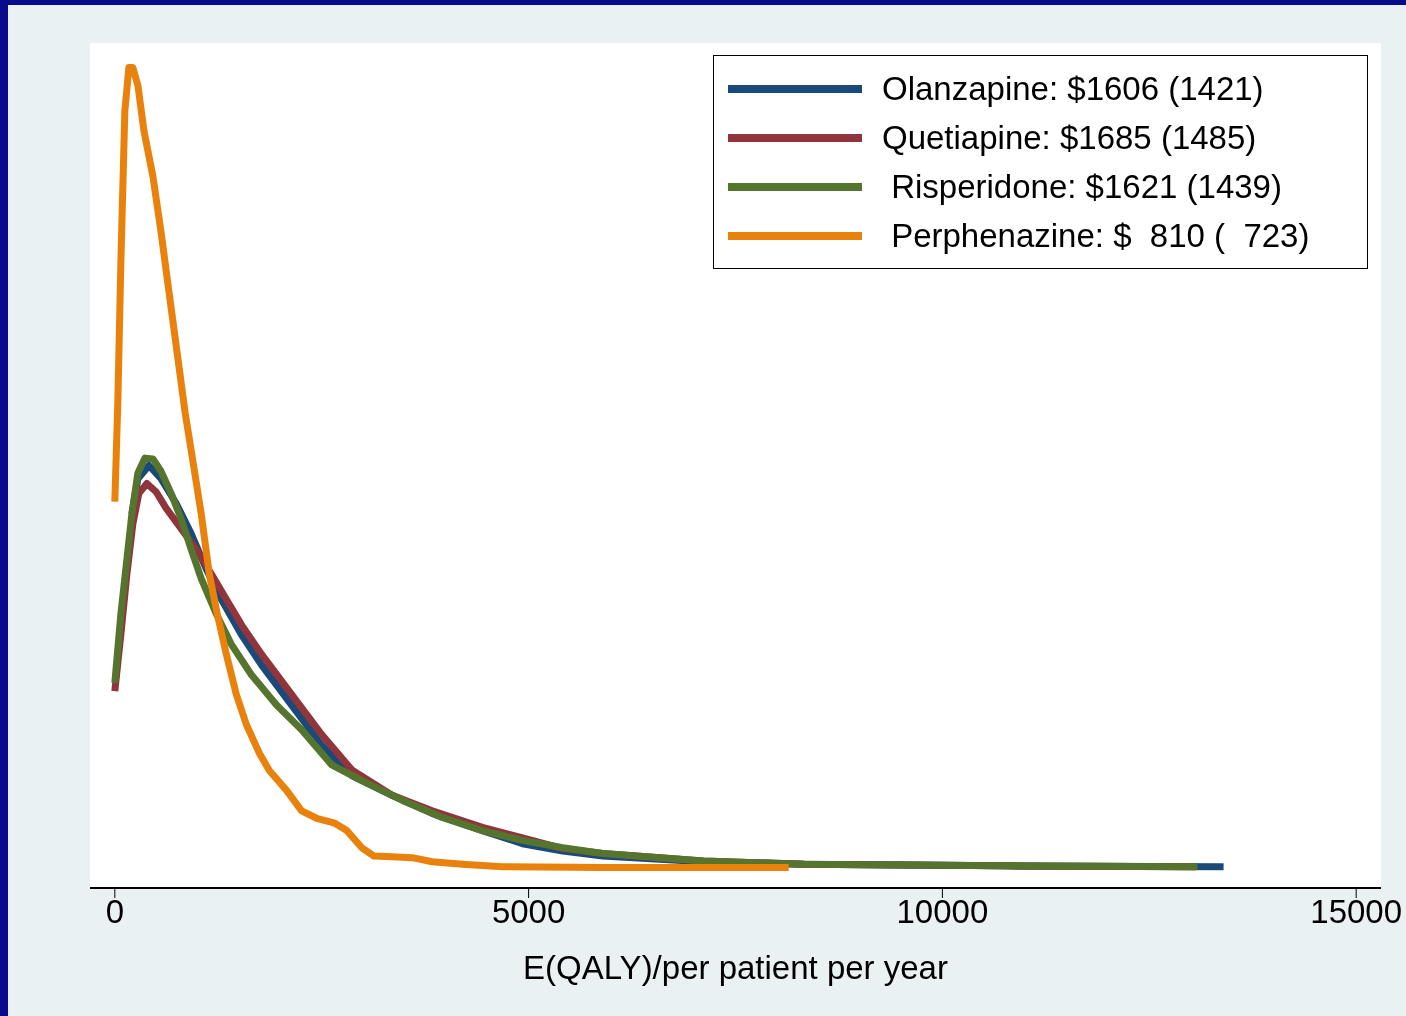 The width and height of the screenshot is (1406, 1016). I want to click on x-tick-label: 0, so click(115, 912).